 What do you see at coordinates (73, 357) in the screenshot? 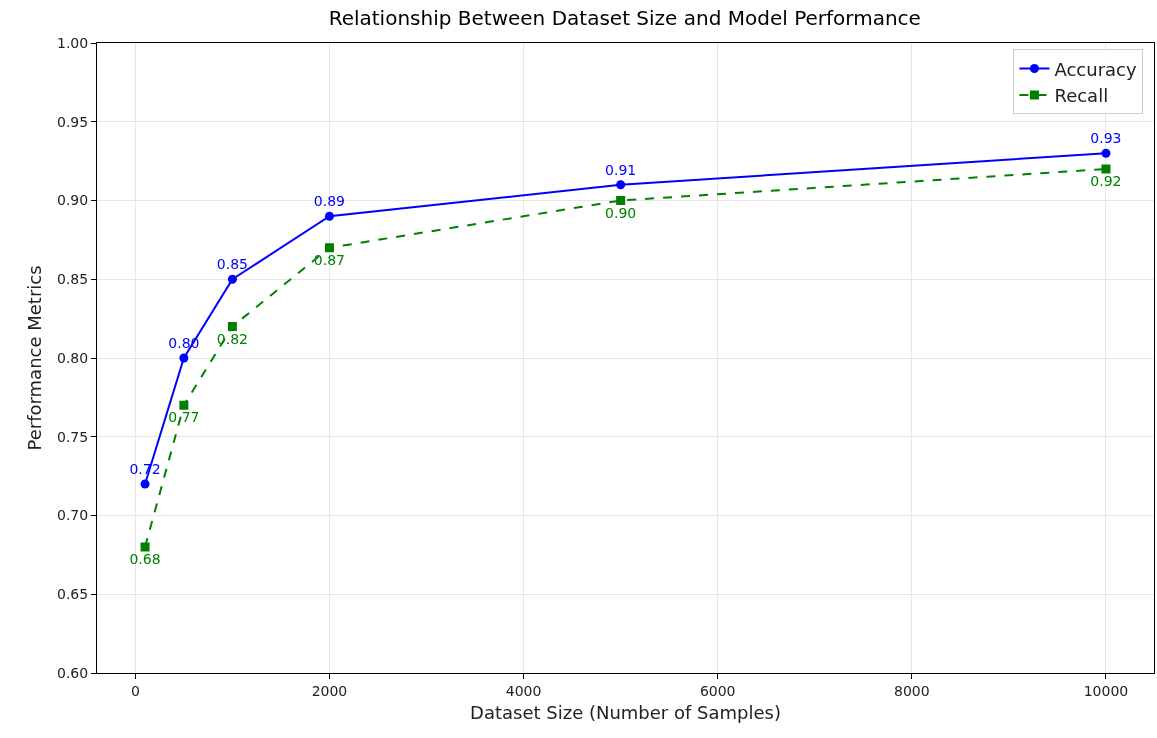
I see `y-tick-label: 0.80` at bounding box center [73, 357].